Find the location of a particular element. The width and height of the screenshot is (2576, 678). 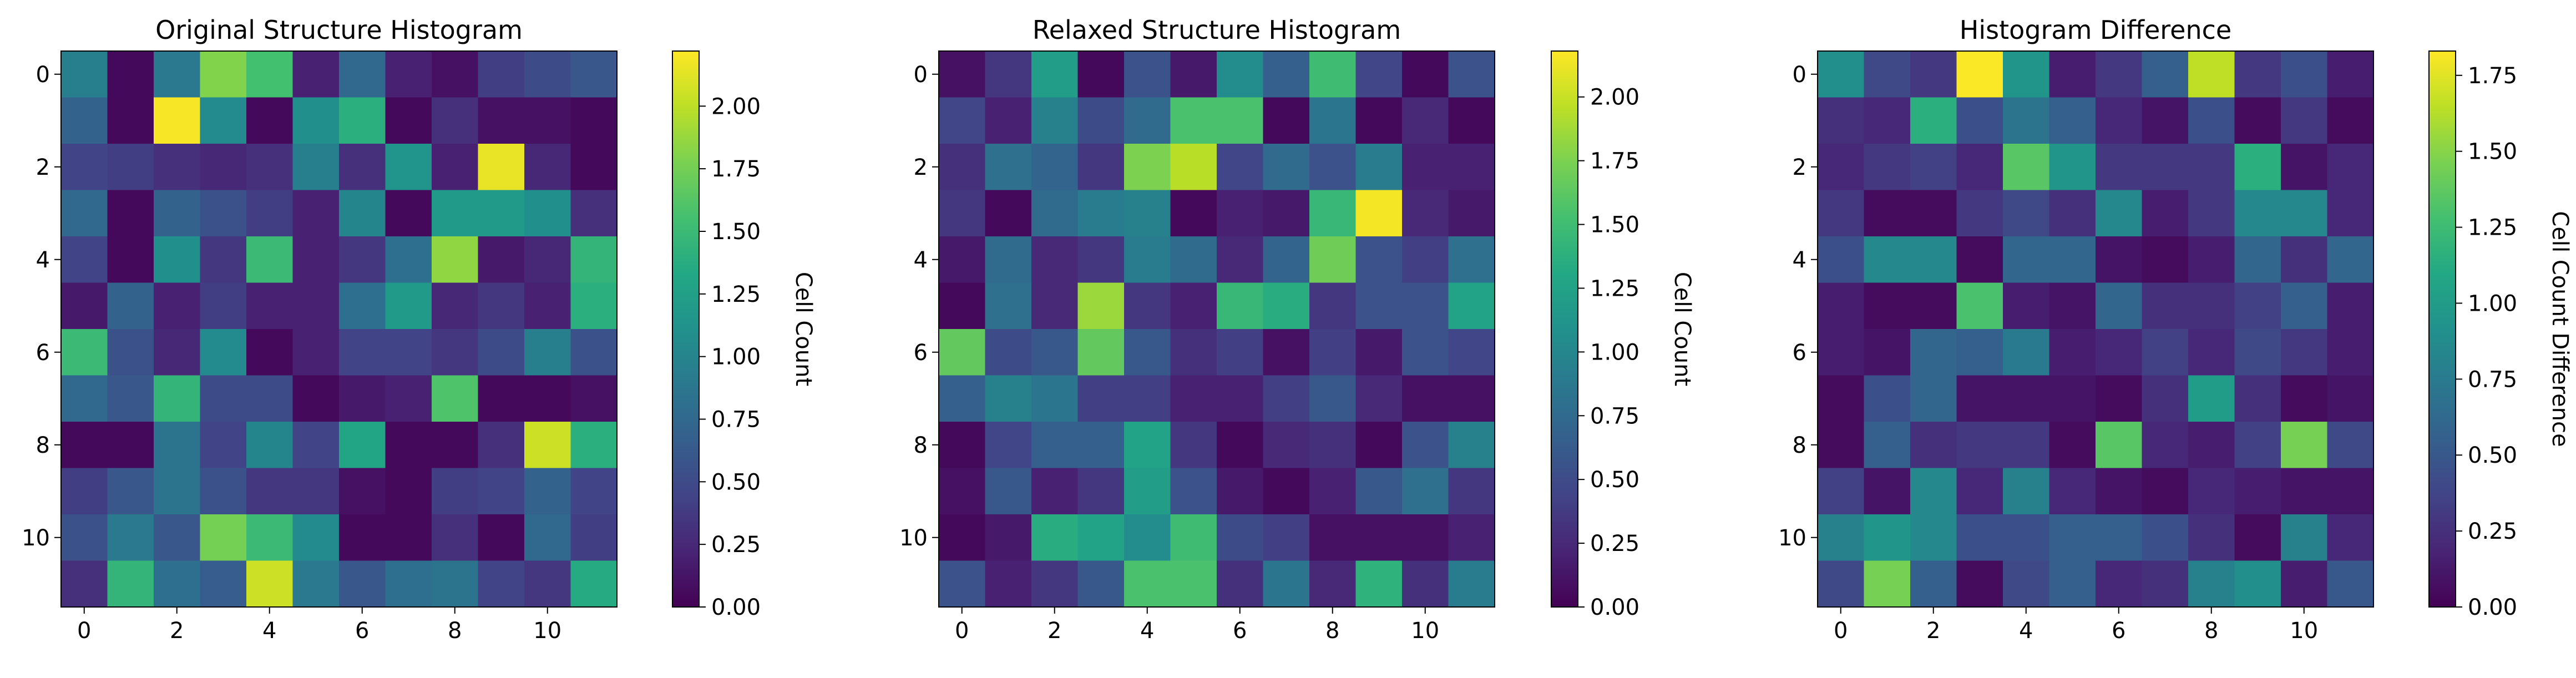

y-tick-label: 10 is located at coordinates (36, 538).